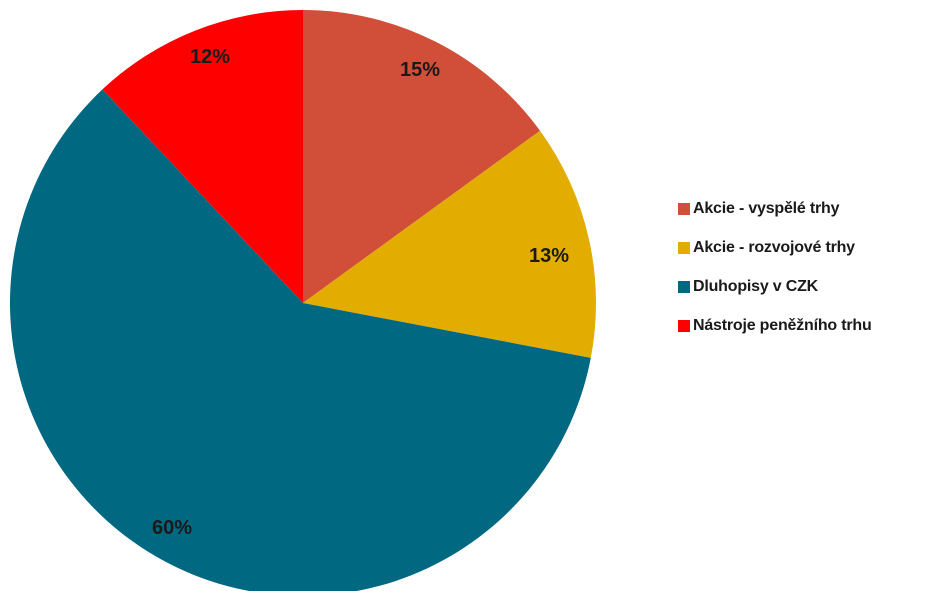  Describe the element at coordinates (449, 244) in the screenshot. I see `pie-slice-akcie-rozvojove-trhy` at that location.